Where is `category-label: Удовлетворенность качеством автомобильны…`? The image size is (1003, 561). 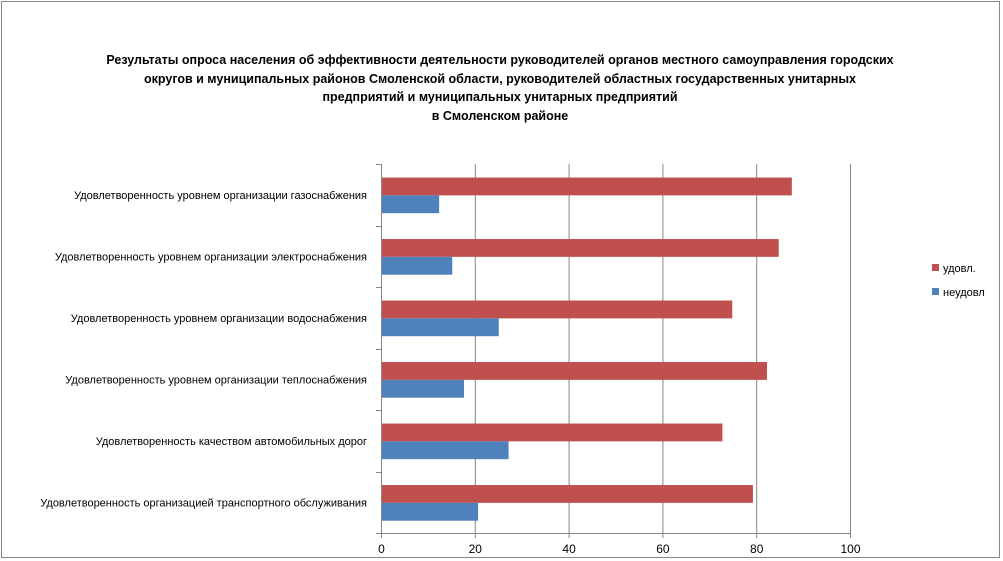
category-label: Удовлетворенность качеством автомобильны… is located at coordinates (231, 442).